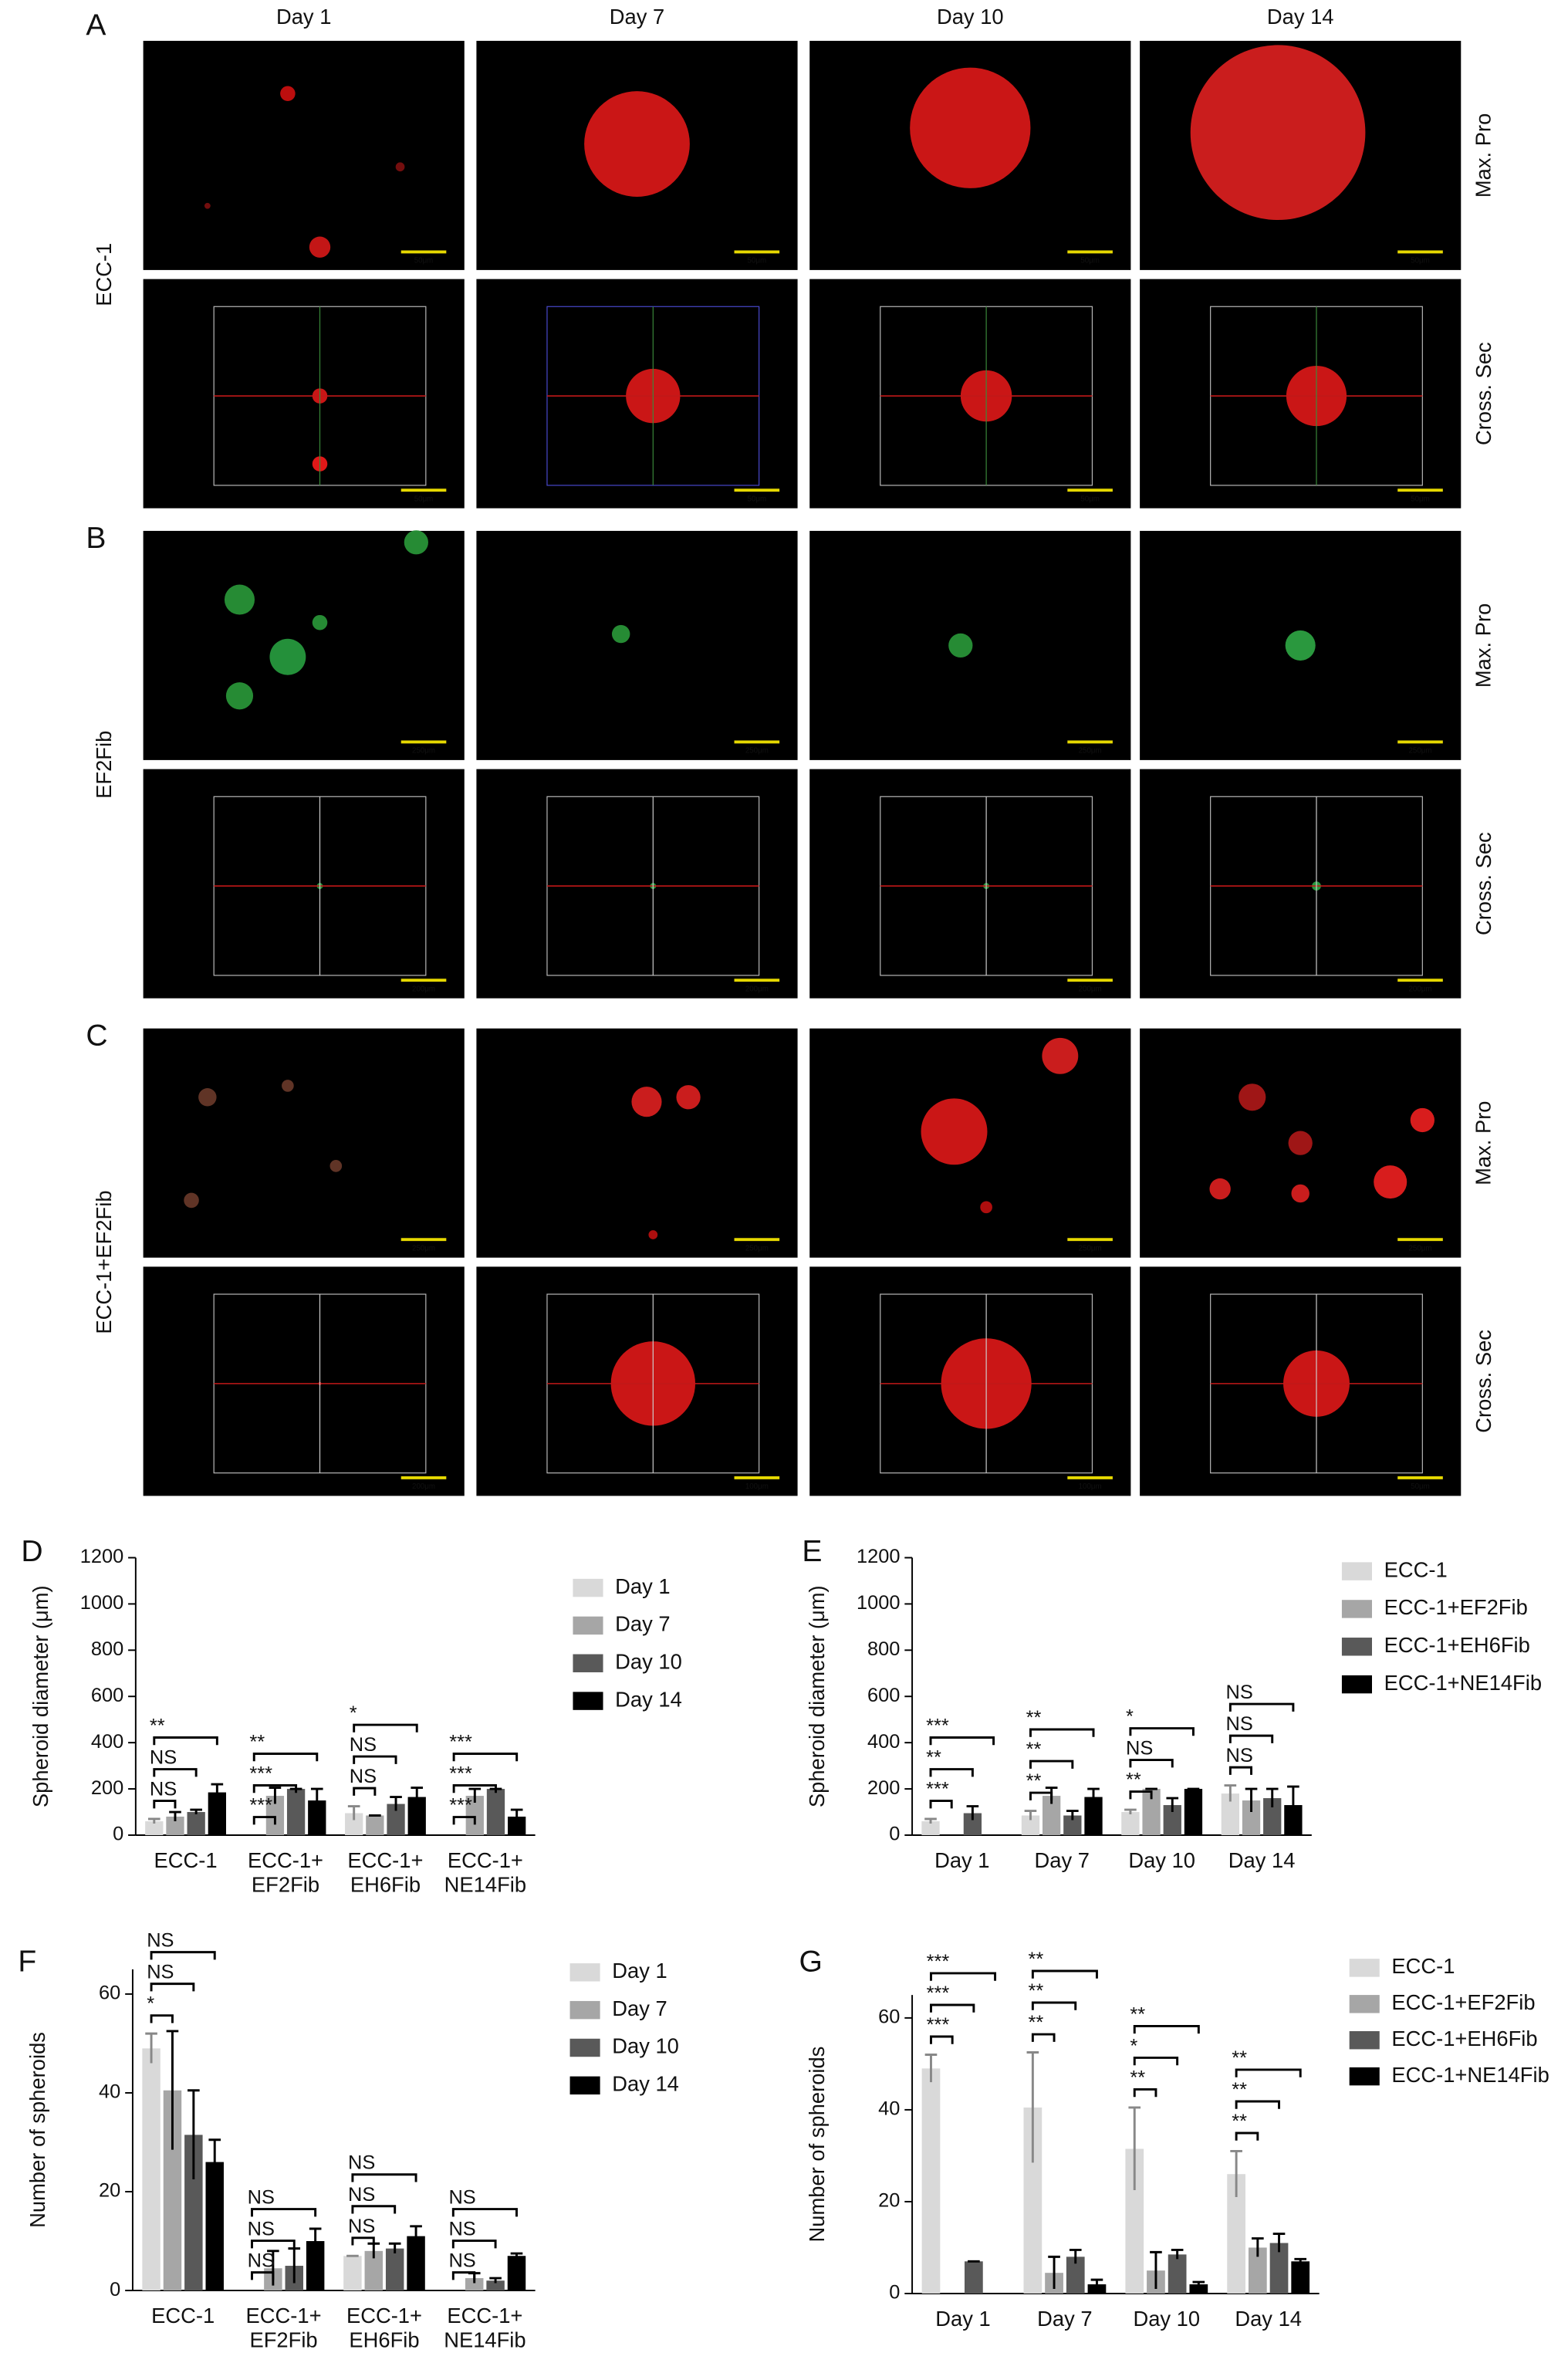  What do you see at coordinates (109, 1994) in the screenshot?
I see `y-tick-label: 60` at bounding box center [109, 1994].